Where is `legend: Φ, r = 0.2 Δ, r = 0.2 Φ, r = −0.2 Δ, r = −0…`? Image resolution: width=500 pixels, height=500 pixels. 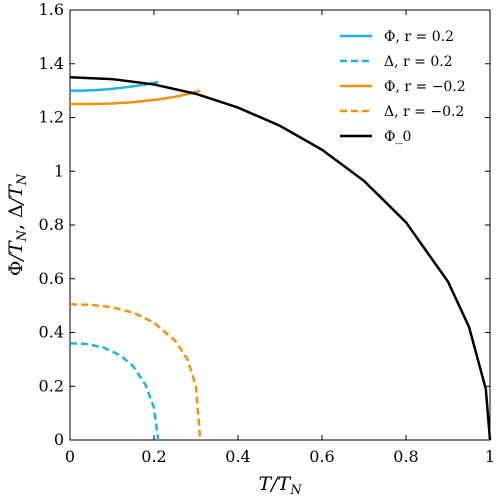 legend: Φ, r = 0.2 Δ, r = 0.2 Φ, r = −0.2 Δ, r = −0… is located at coordinates (403, 87).